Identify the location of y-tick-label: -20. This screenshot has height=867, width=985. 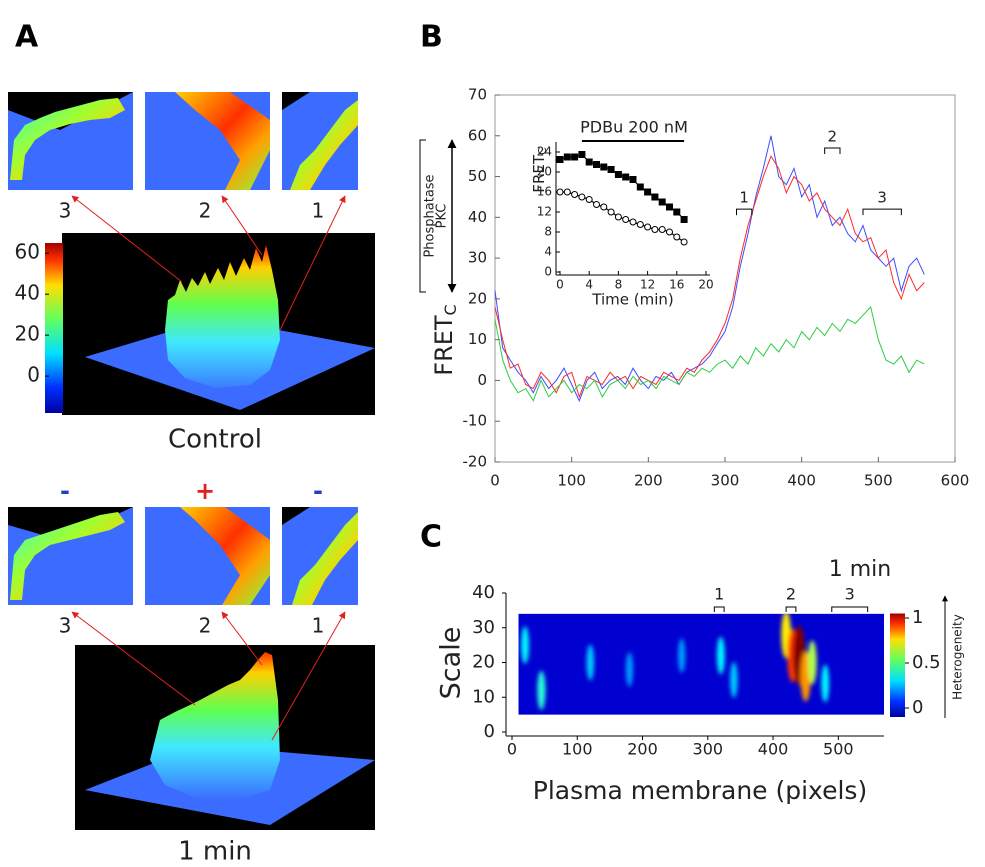
(475, 462).